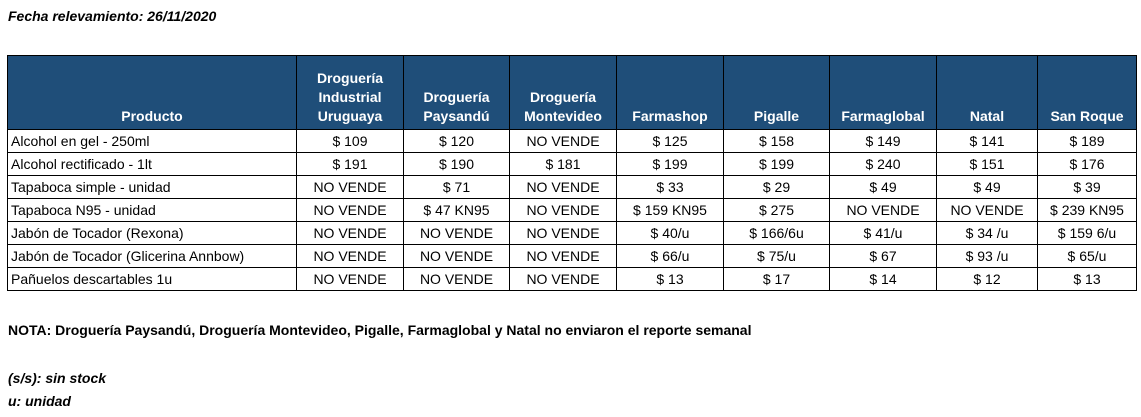  Describe the element at coordinates (563, 164) in the screenshot. I see `price-cell: $ 181` at that location.